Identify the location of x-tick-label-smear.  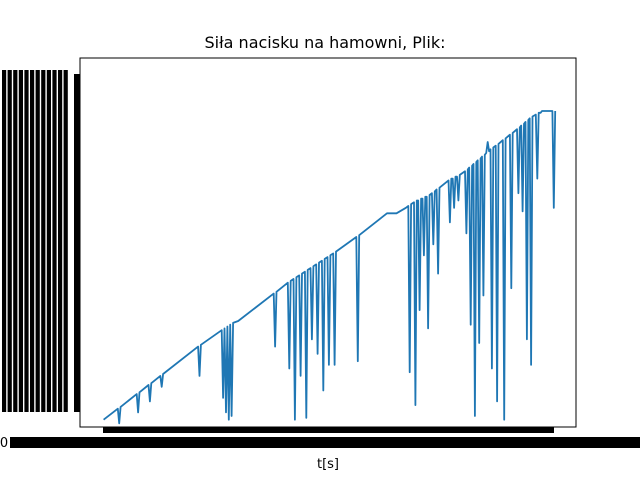
(325, 442).